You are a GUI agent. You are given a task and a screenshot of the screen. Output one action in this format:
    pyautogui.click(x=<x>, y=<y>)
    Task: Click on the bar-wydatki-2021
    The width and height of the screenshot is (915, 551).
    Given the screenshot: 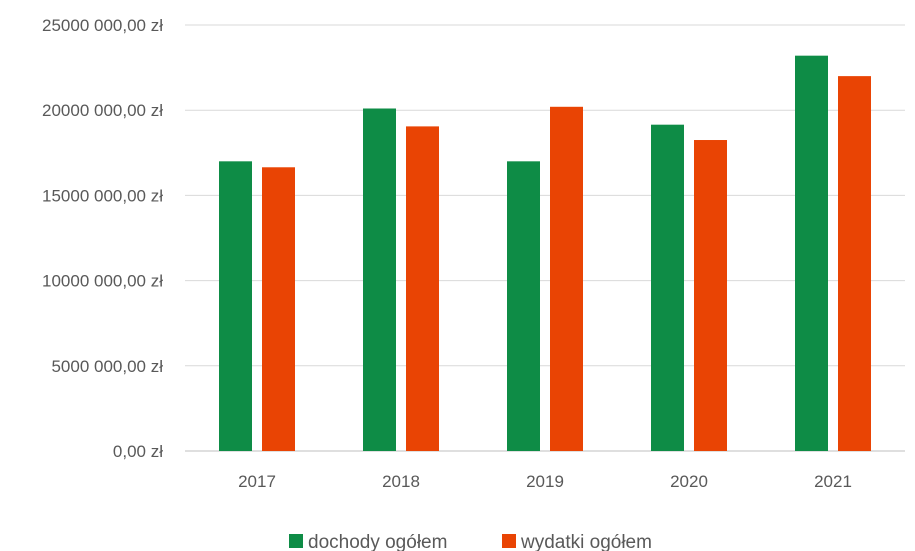 What is the action you would take?
    pyautogui.click(x=854, y=264)
    